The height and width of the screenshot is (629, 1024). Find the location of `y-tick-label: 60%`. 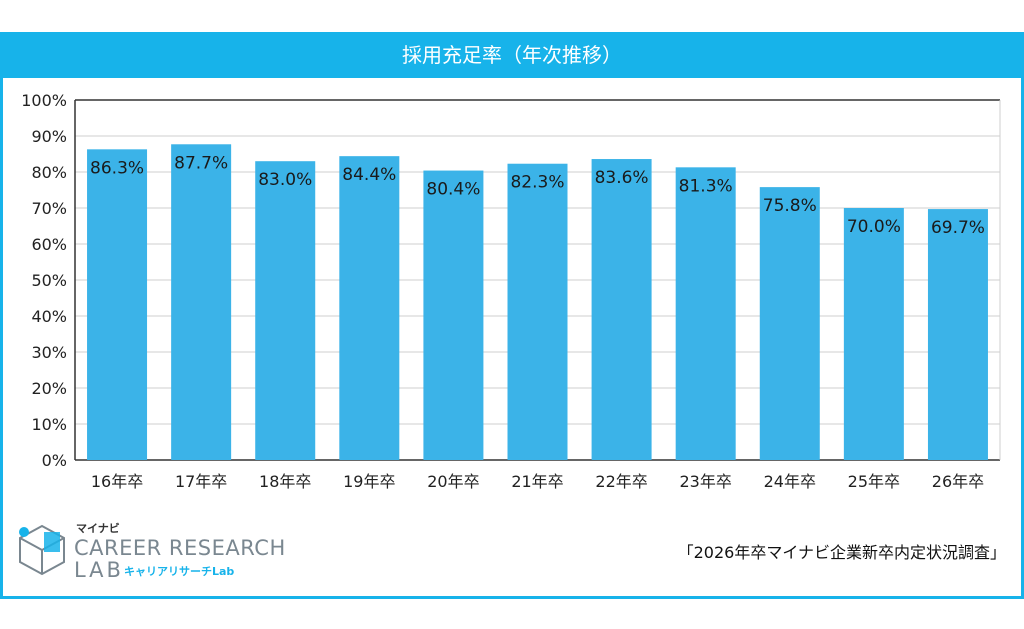

y-tick-label: 60% is located at coordinates (49, 244).